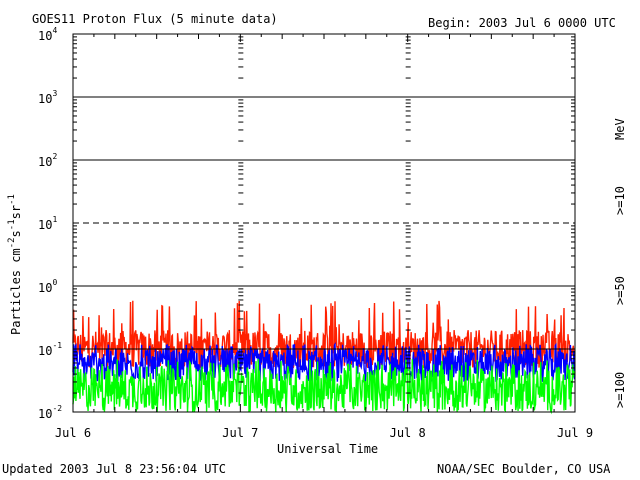  Describe the element at coordinates (408, 433) in the screenshot. I see `x-tick-label: Jul 8` at that location.